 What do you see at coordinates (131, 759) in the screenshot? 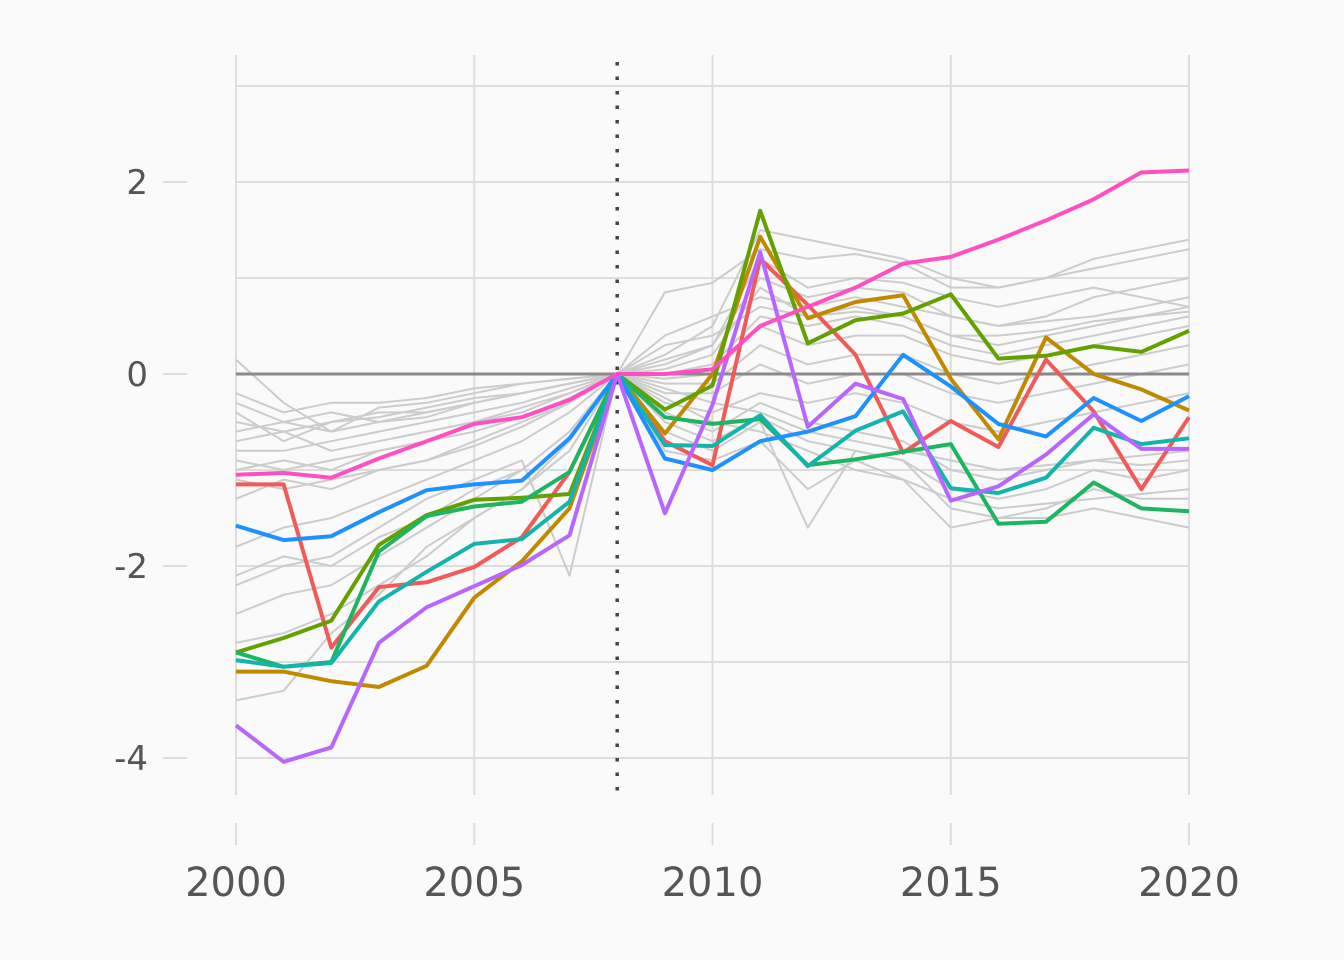
I see `y-tick-label: -4` at bounding box center [131, 759].